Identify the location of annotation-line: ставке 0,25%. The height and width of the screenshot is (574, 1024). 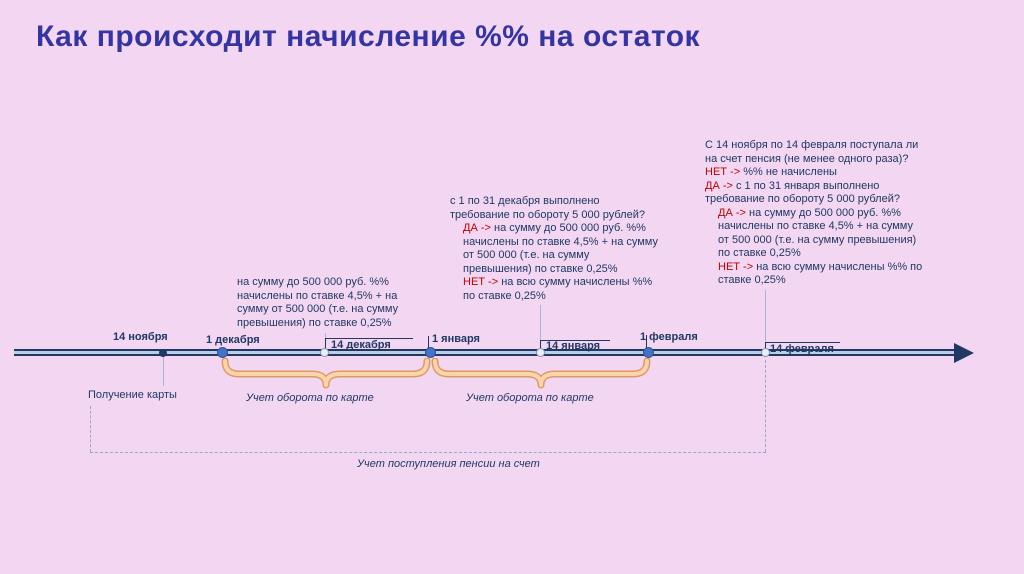
(752, 280).